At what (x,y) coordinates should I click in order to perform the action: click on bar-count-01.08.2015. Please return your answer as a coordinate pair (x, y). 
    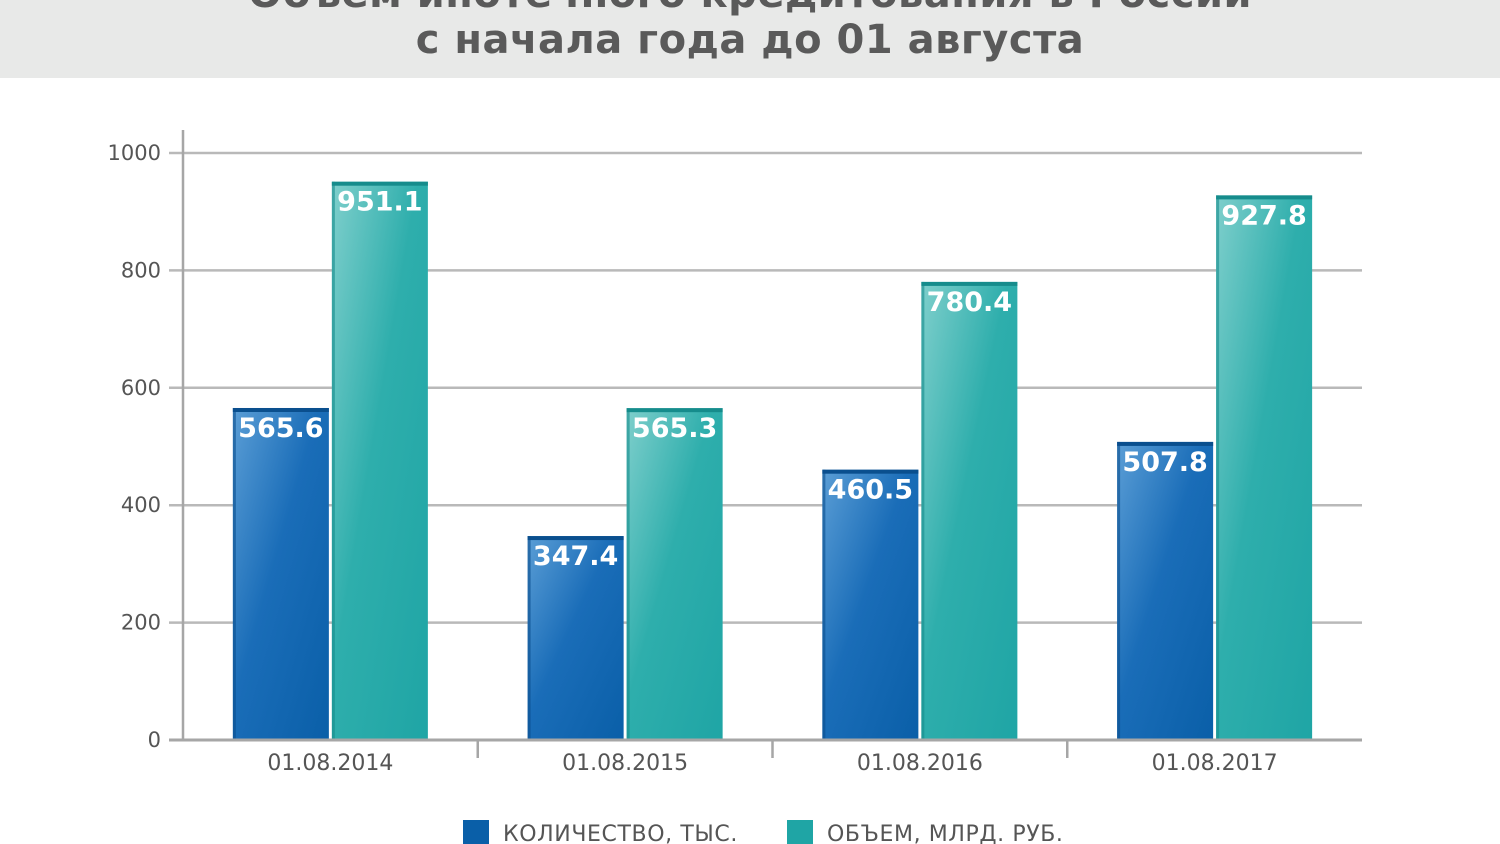
    Looking at the image, I should click on (575, 638).